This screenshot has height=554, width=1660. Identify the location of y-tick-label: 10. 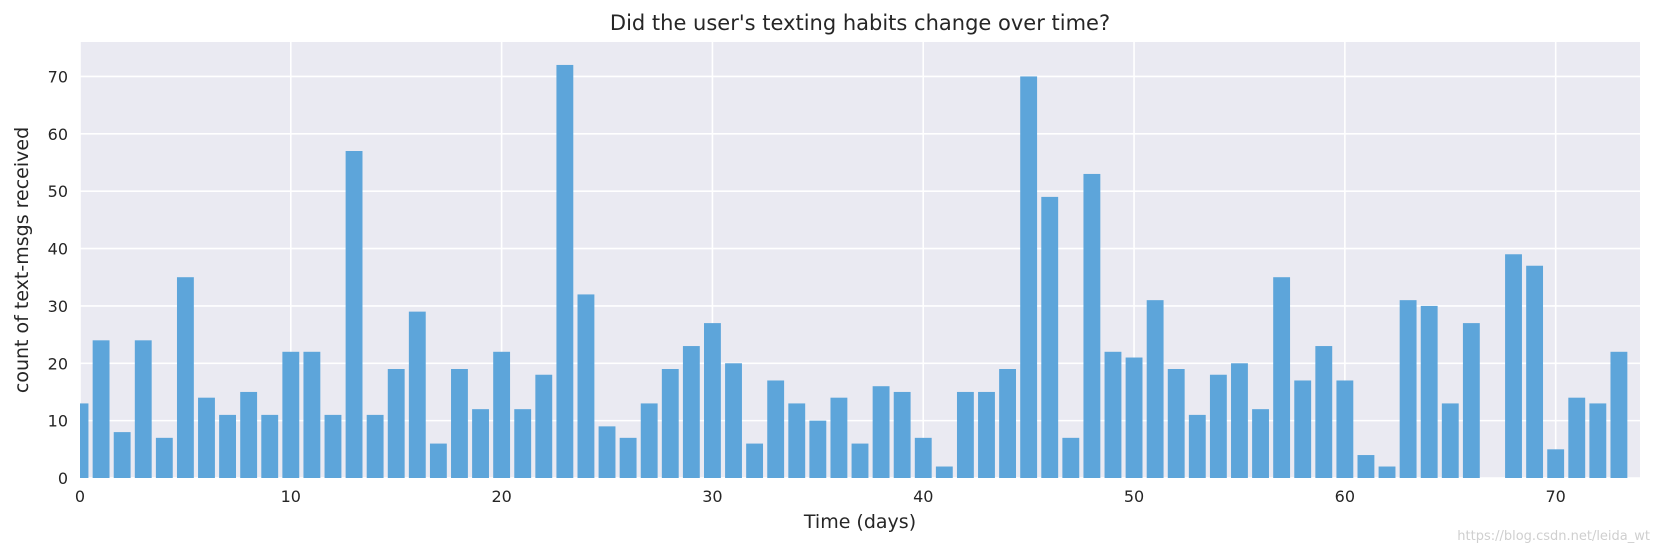
(58, 421).